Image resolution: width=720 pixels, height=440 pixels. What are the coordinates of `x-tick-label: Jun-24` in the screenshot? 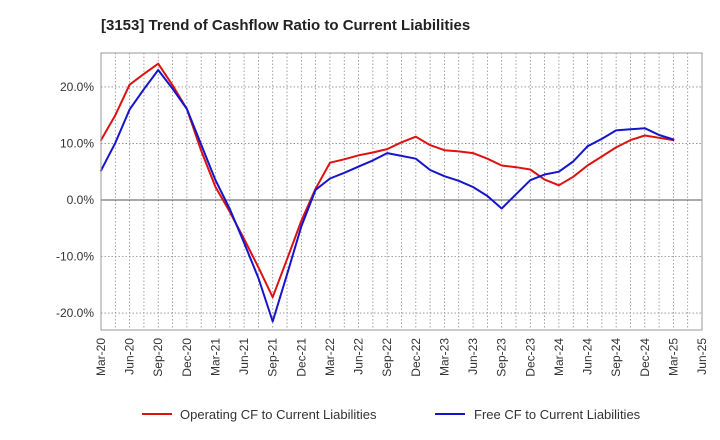 It's located at (588, 356).